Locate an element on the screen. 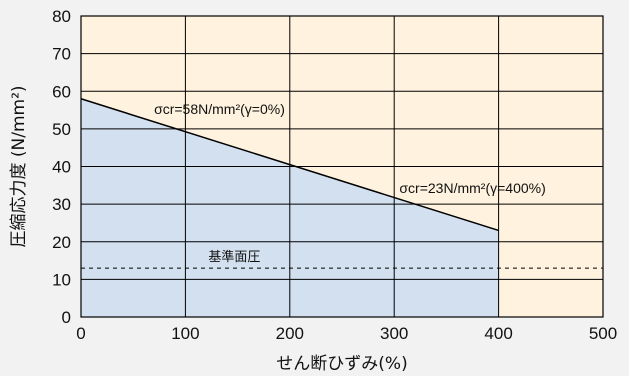 This screenshot has height=376, width=629. y-tick-label: 70 is located at coordinates (61, 54).